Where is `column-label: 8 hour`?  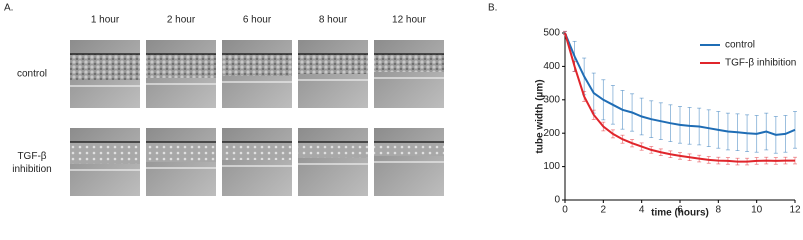 column-label: 8 hour is located at coordinates (333, 20).